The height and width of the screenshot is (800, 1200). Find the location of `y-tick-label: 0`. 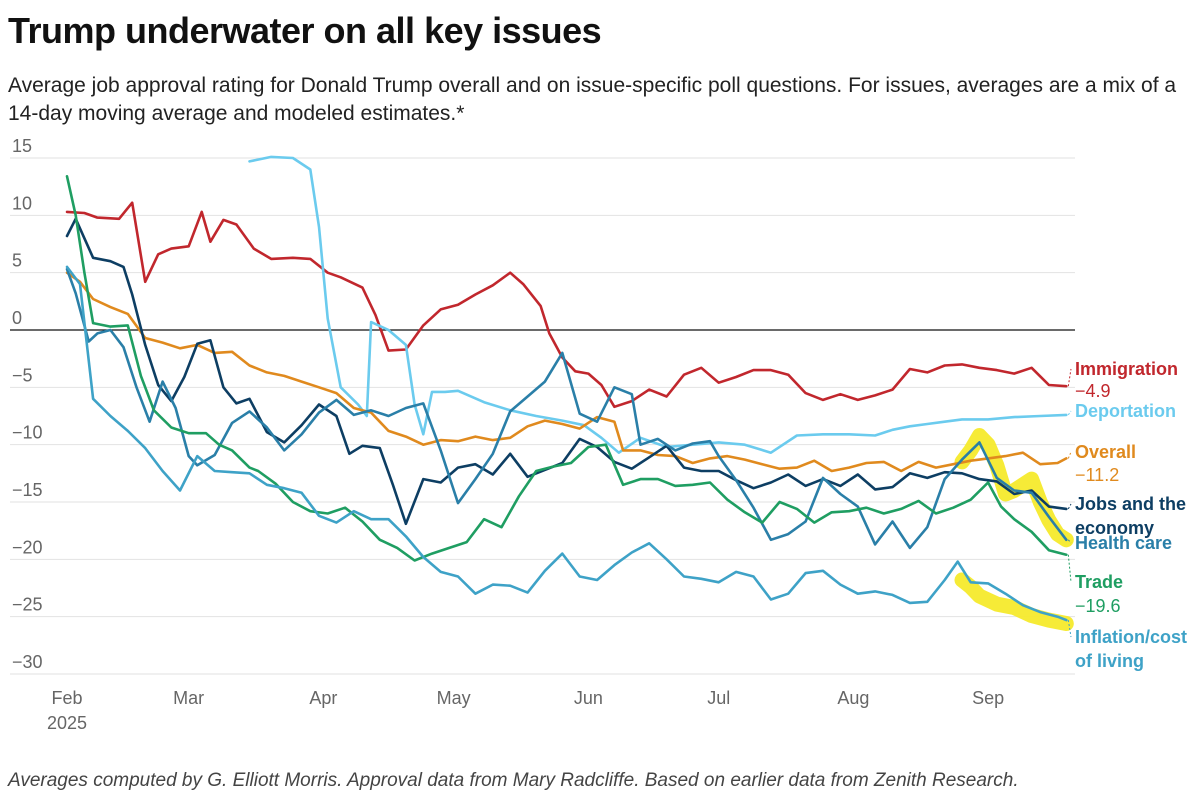

y-tick-label: 0 is located at coordinates (17, 318).